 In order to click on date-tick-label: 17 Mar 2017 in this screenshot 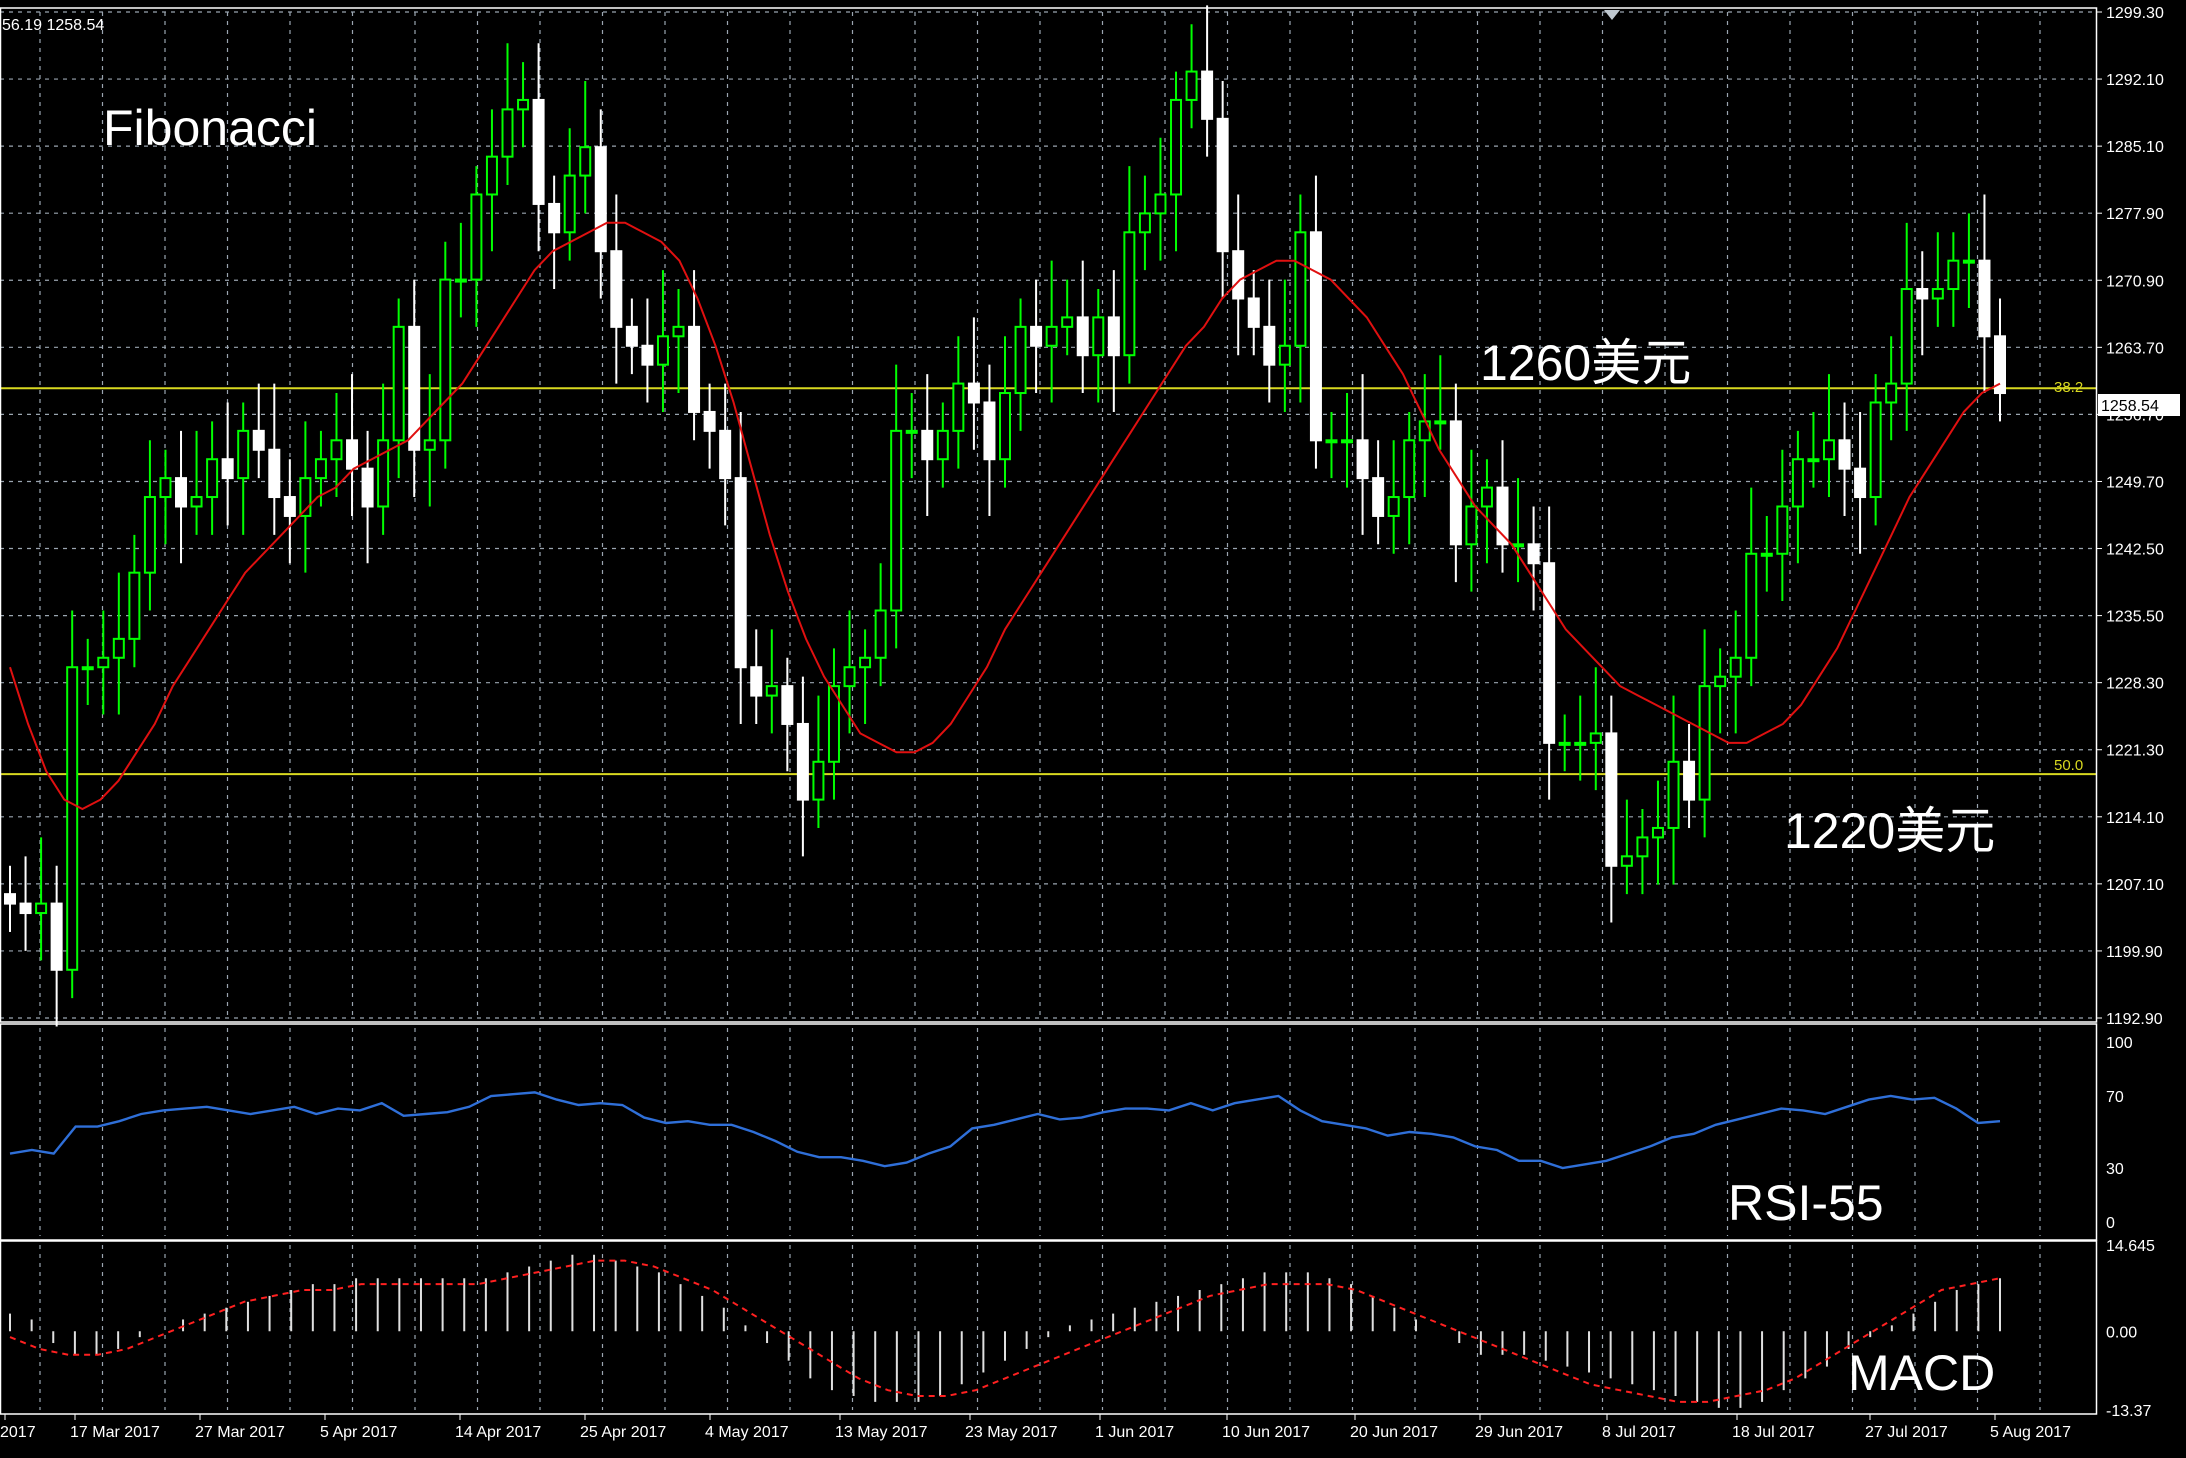, I will do `click(115, 1432)`.